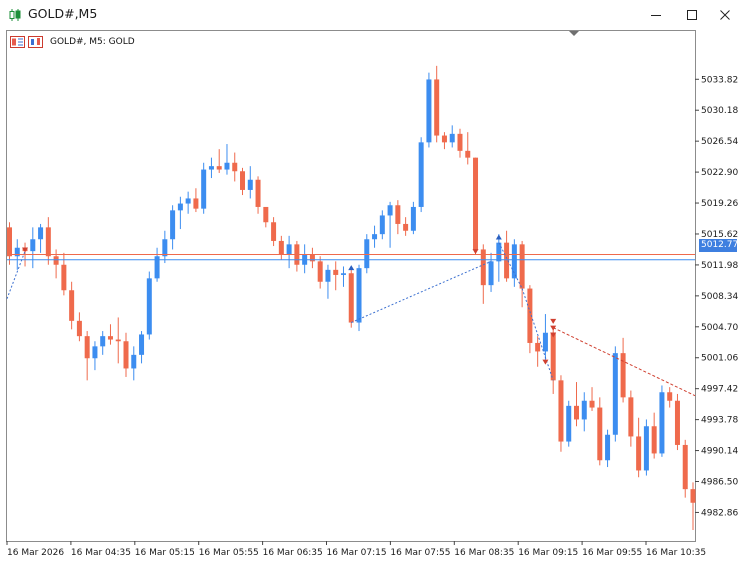 This screenshot has height=565, width=754. What do you see at coordinates (165, 553) in the screenshot?
I see `x-axis-tick-label: 16 Mar 05:15` at bounding box center [165, 553].